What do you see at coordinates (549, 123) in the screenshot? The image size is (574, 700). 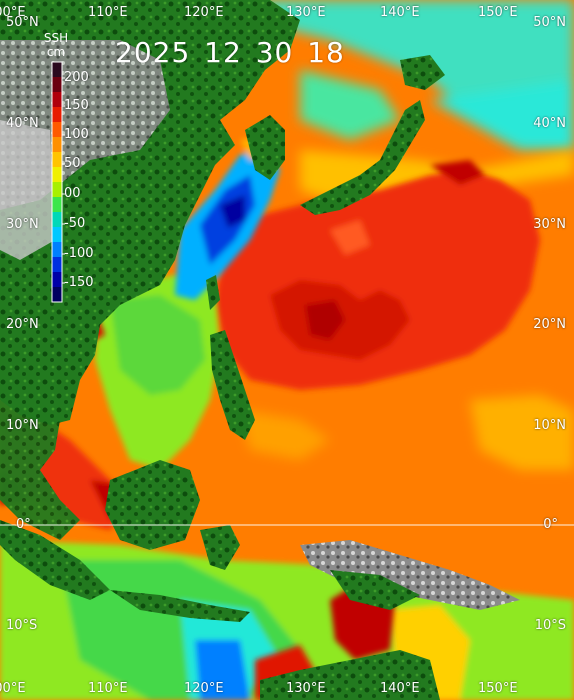 I see `latitude-label-right: 40°N` at bounding box center [549, 123].